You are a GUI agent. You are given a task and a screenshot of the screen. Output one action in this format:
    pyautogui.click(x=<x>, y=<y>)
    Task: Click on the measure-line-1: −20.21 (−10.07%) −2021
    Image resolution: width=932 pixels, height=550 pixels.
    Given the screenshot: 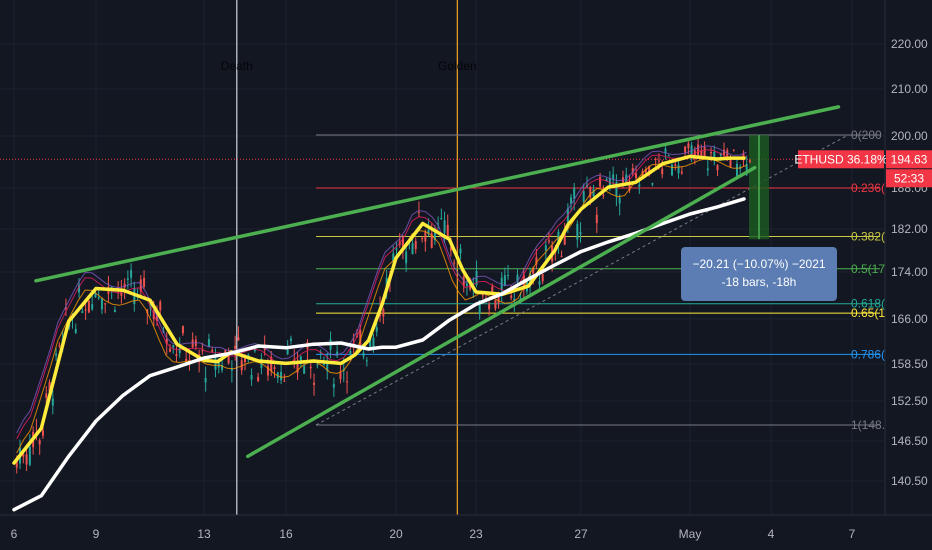 What is the action you would take?
    pyautogui.click(x=759, y=264)
    